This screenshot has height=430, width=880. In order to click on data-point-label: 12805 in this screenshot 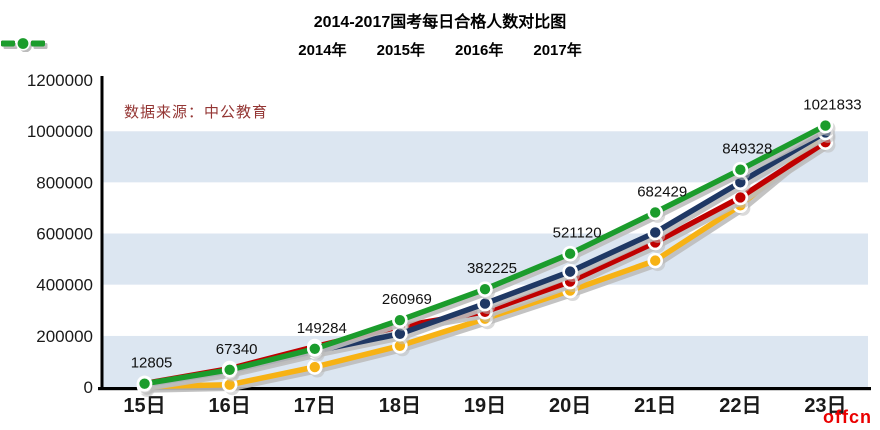, I will do `click(152, 363)`.